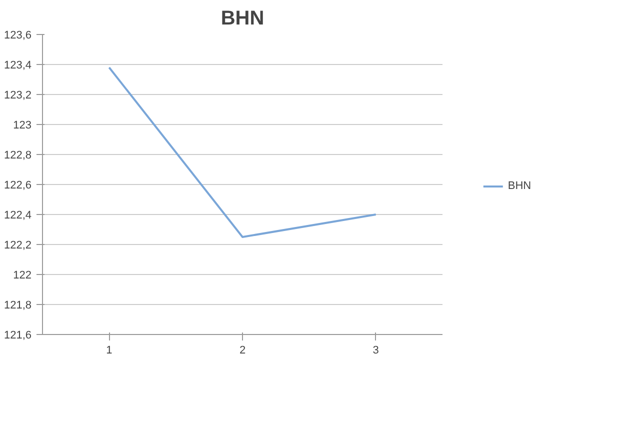 Image resolution: width=626 pixels, height=426 pixels. I want to click on y-tick-label: 123,2, so click(18, 96).